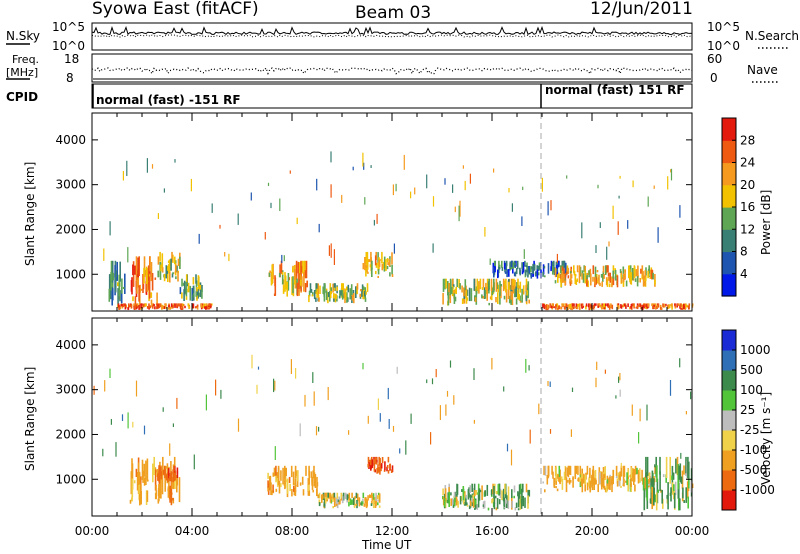  What do you see at coordinates (70, 185) in the screenshot?
I see `y-tick-label: 3000` at bounding box center [70, 185].